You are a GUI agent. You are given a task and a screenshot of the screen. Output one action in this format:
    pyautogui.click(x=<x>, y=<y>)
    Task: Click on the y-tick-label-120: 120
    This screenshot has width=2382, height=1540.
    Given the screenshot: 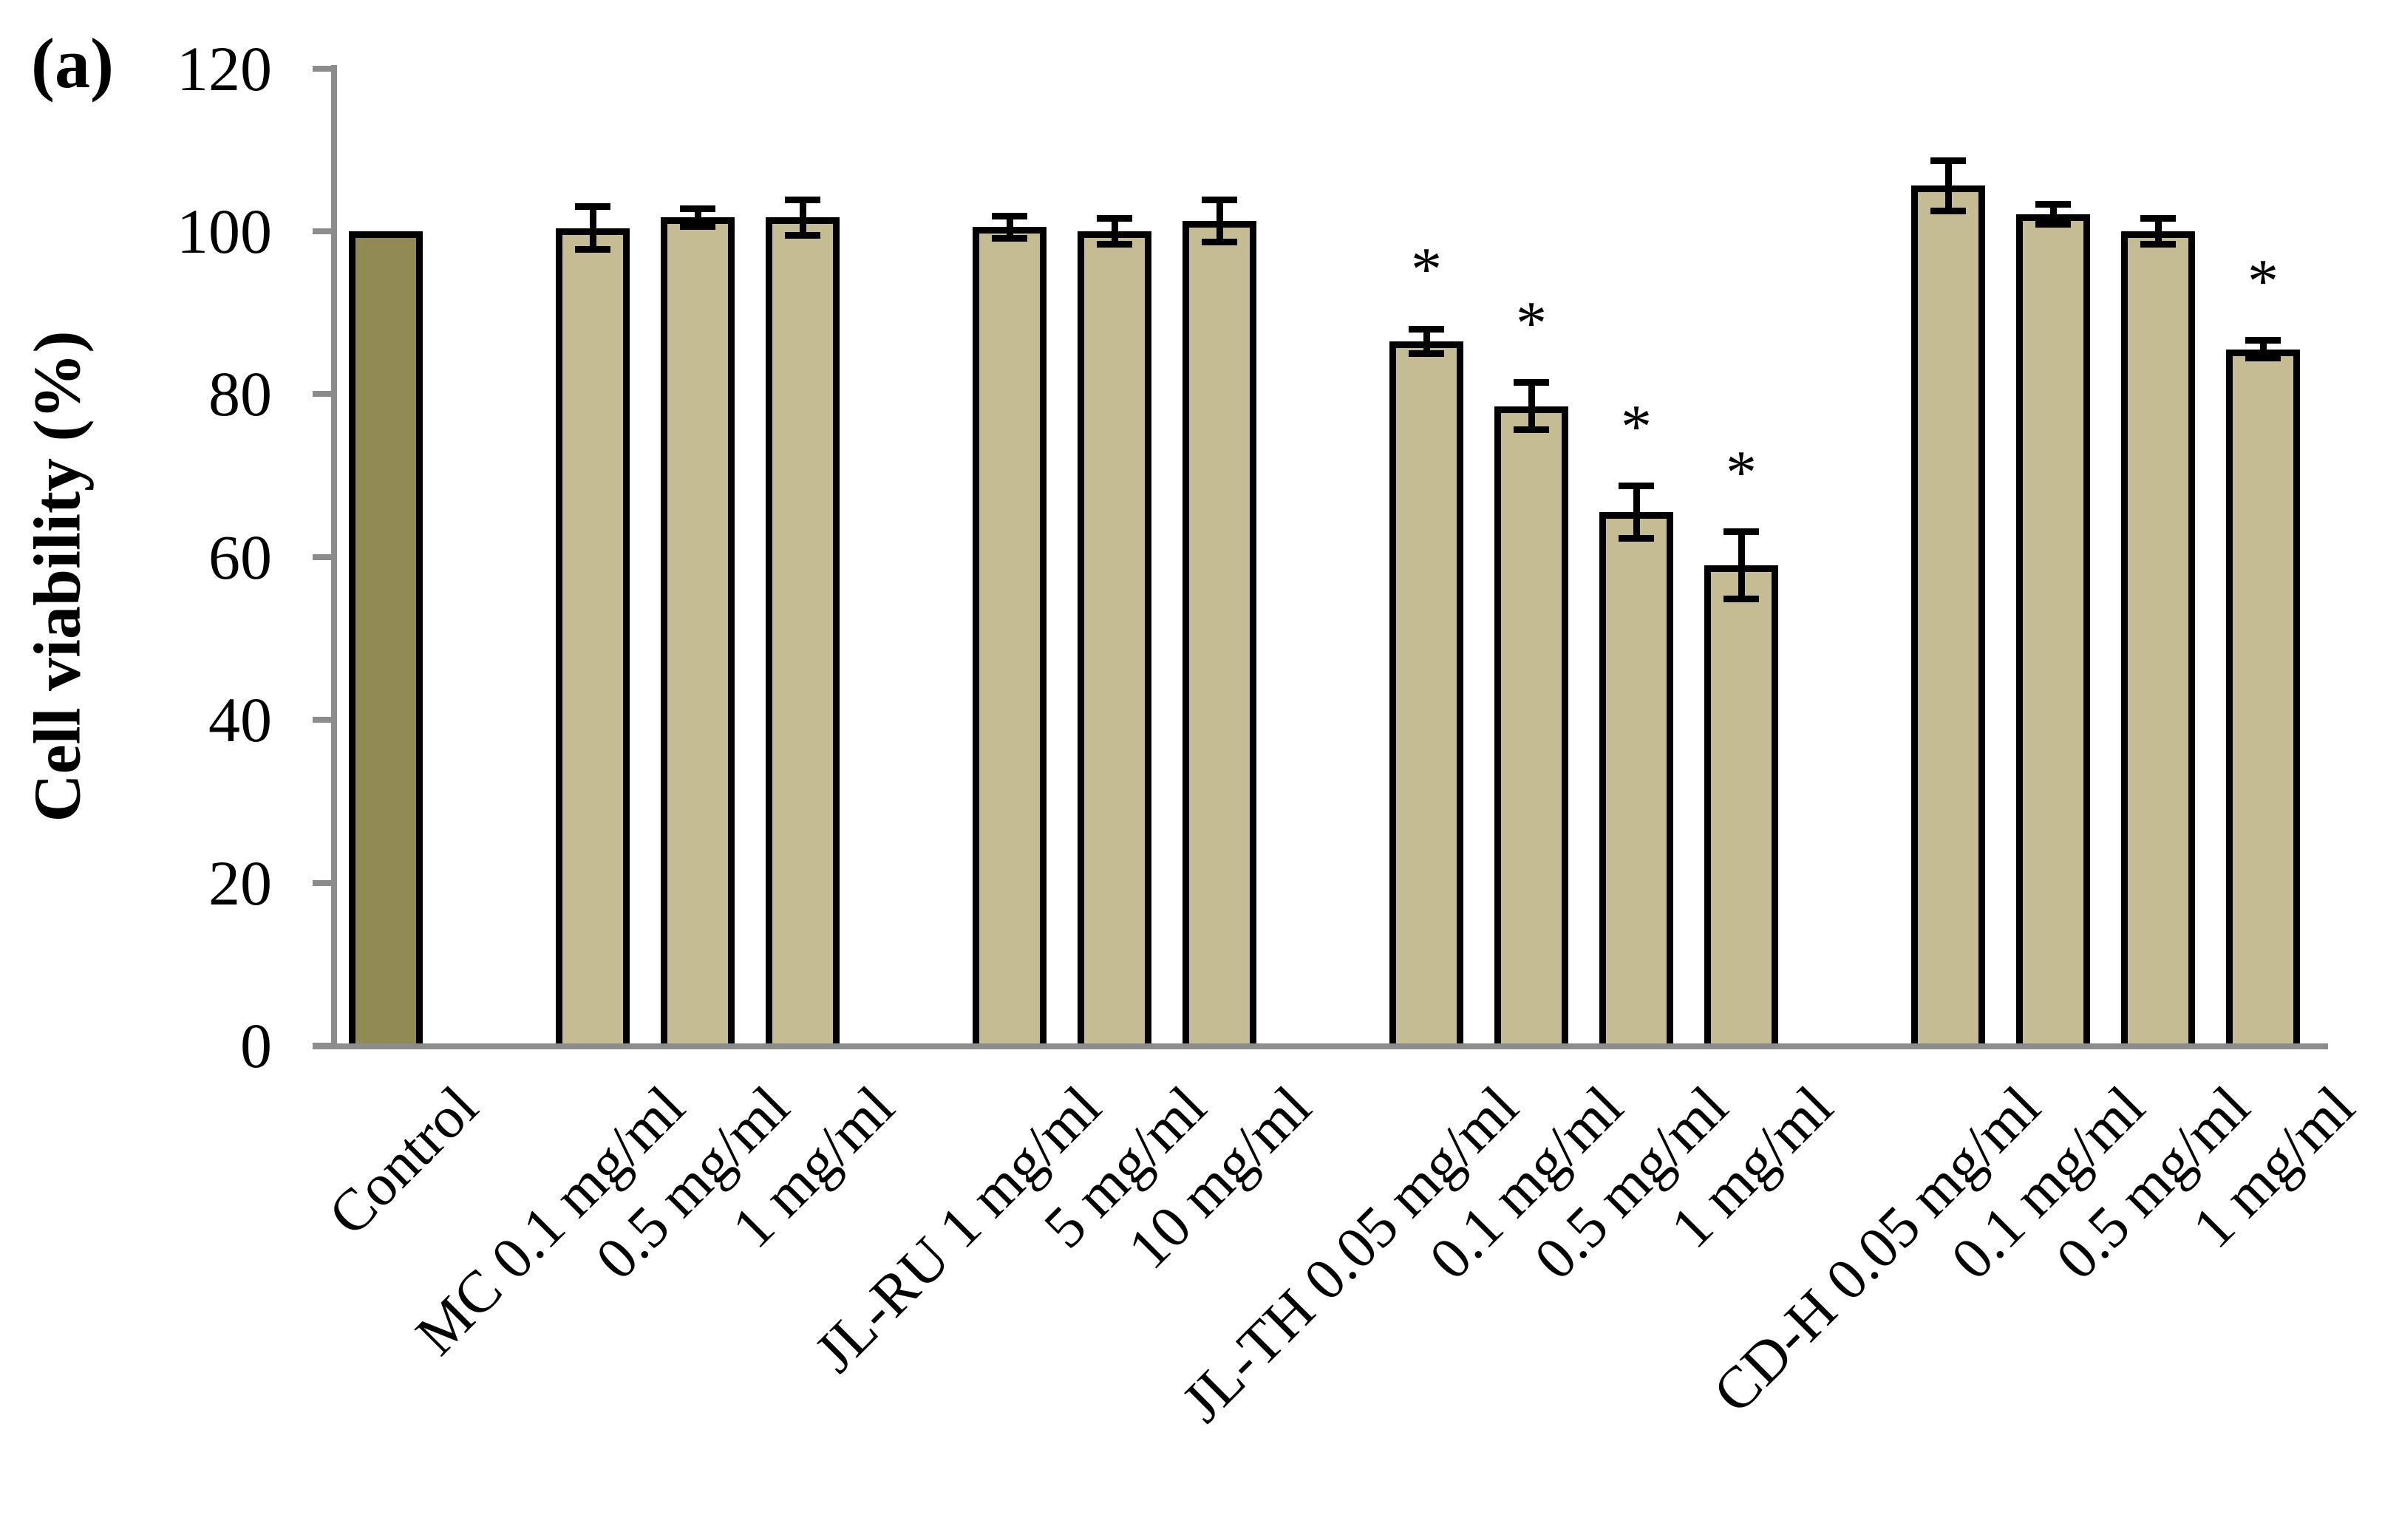 What is the action you would take?
    pyautogui.click(x=224, y=68)
    